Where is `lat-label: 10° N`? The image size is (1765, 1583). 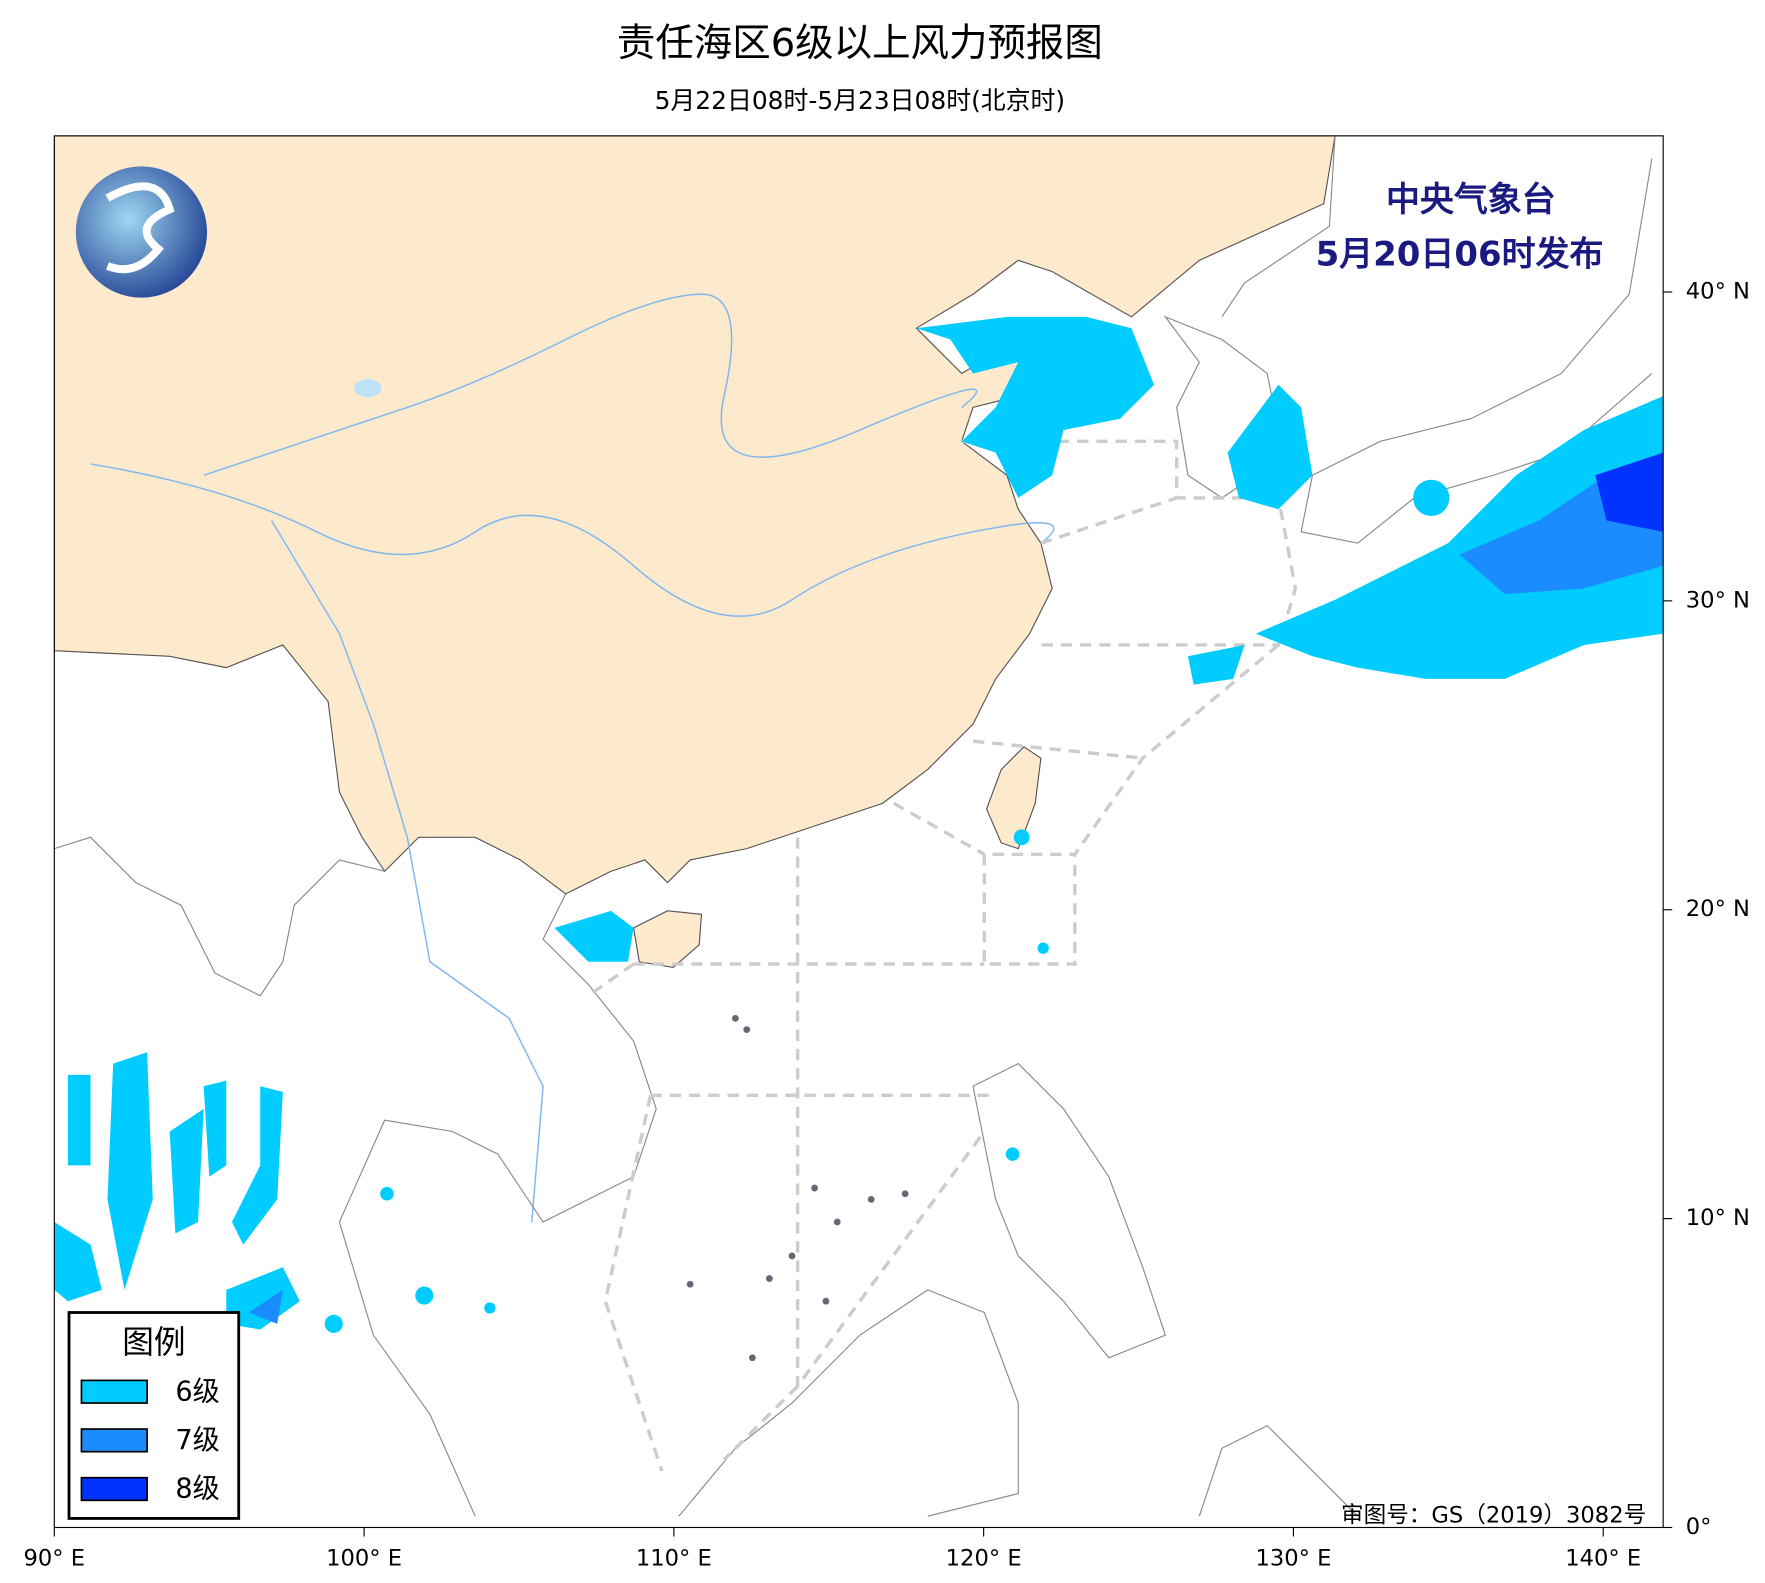 lat-label: 10° N is located at coordinates (1718, 1218).